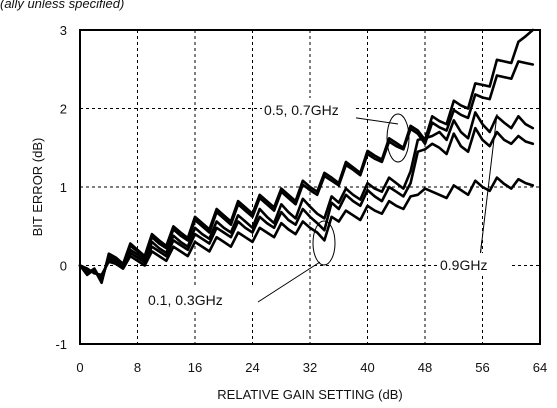  What do you see at coordinates (63, 30) in the screenshot?
I see `y-tick-label: 3` at bounding box center [63, 30].